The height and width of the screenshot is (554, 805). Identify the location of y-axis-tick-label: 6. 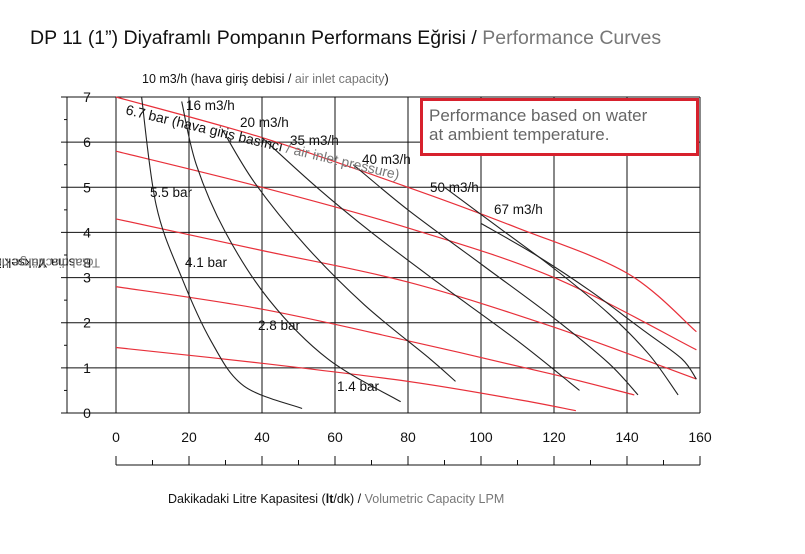
(87, 142).